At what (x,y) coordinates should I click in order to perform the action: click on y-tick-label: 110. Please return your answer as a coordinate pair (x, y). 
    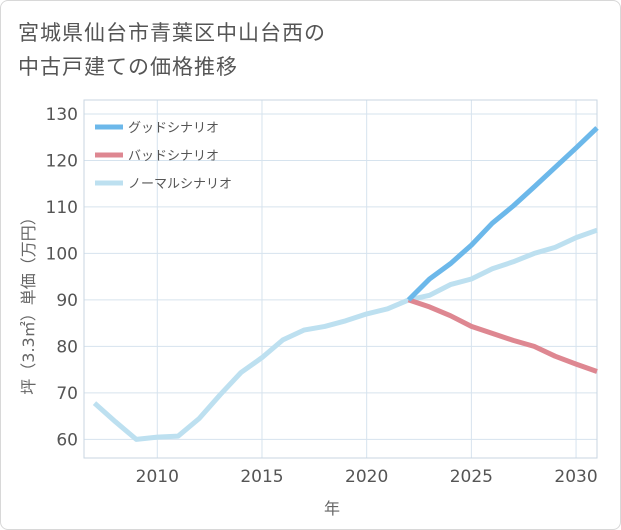
    Looking at the image, I should click on (62, 208).